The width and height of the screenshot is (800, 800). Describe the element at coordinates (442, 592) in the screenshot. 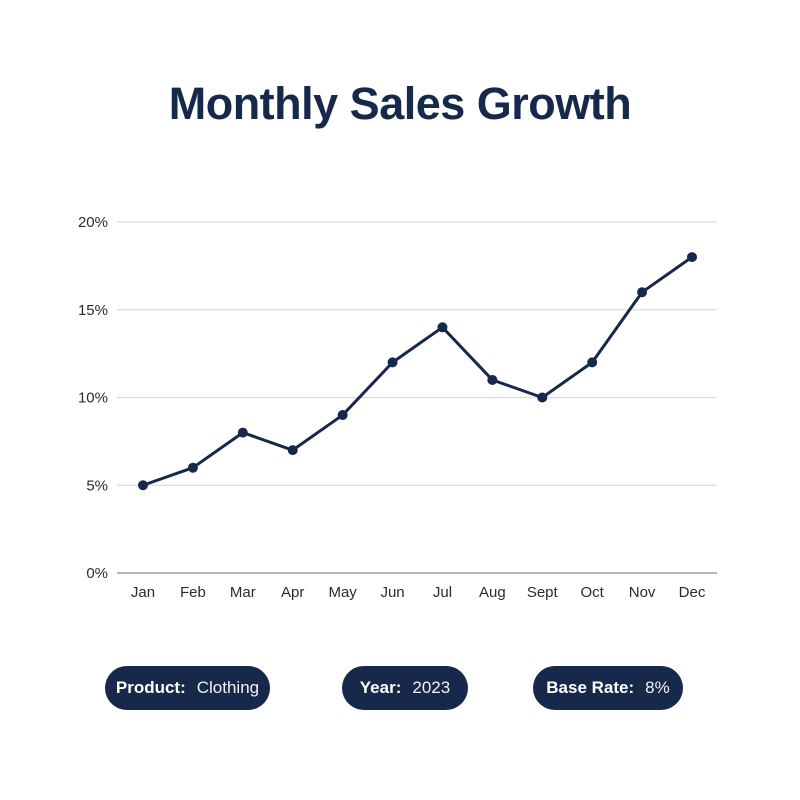

I see `x-tick-label: Jul` at that location.